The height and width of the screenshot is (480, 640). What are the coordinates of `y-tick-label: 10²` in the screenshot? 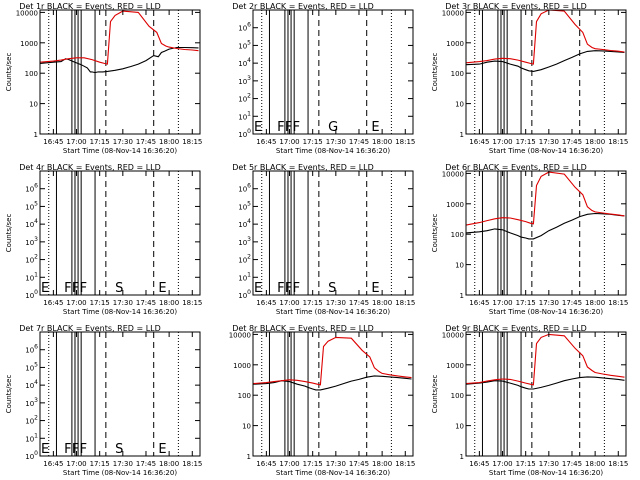 It's located at (31, 420).